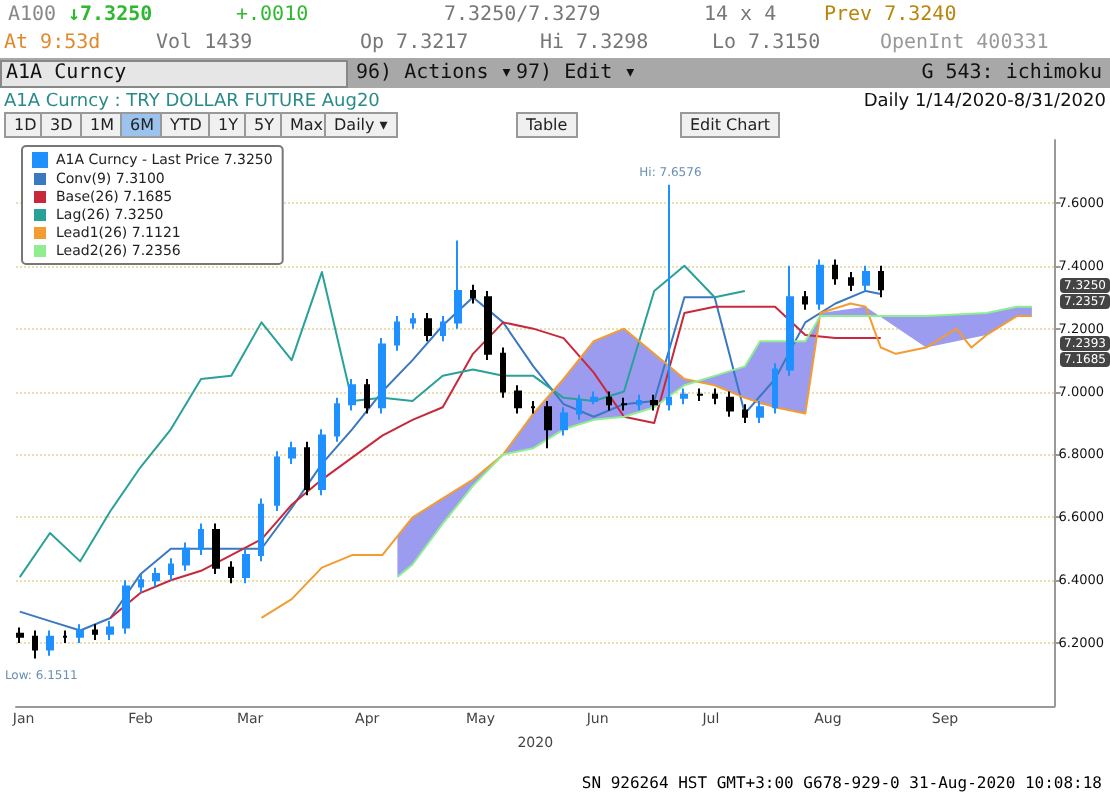 This screenshot has height=800, width=1110. I want to click on chart-title: A1A Curncy : TRY DOLLAR FUTURE Aug20, so click(192, 102).